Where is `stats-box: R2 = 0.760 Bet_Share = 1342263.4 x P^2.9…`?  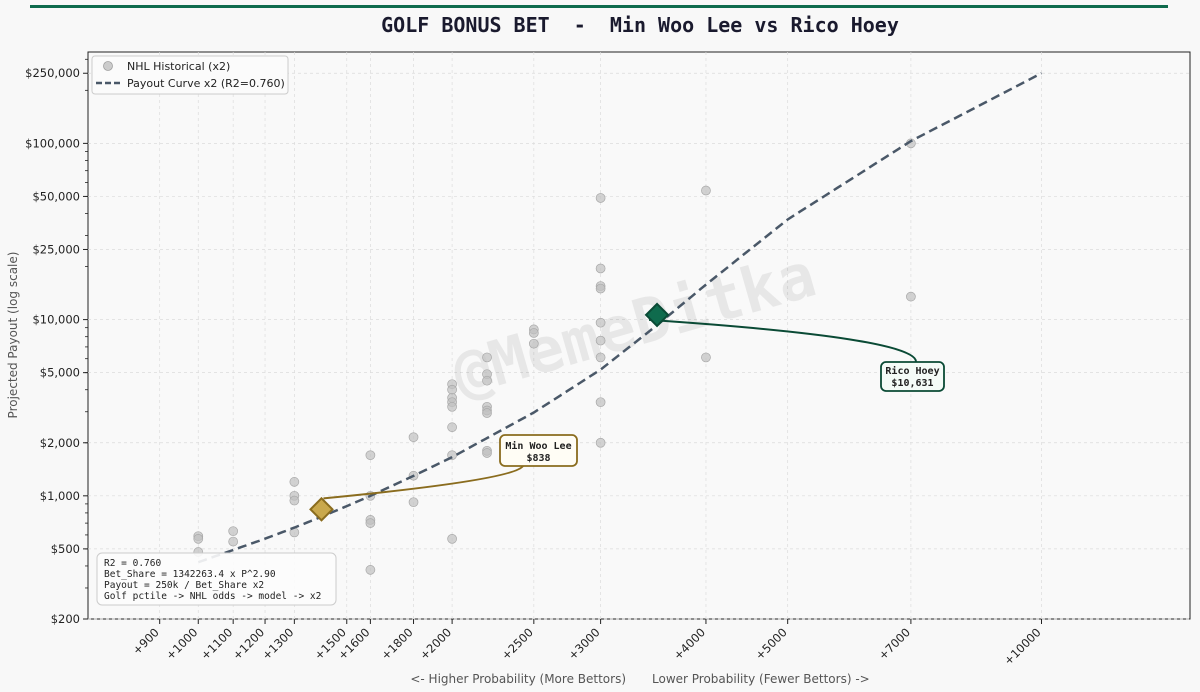 stats-box: R2 = 0.760 Bet_Share = 1342263.4 x P^2.9… is located at coordinates (216, 579).